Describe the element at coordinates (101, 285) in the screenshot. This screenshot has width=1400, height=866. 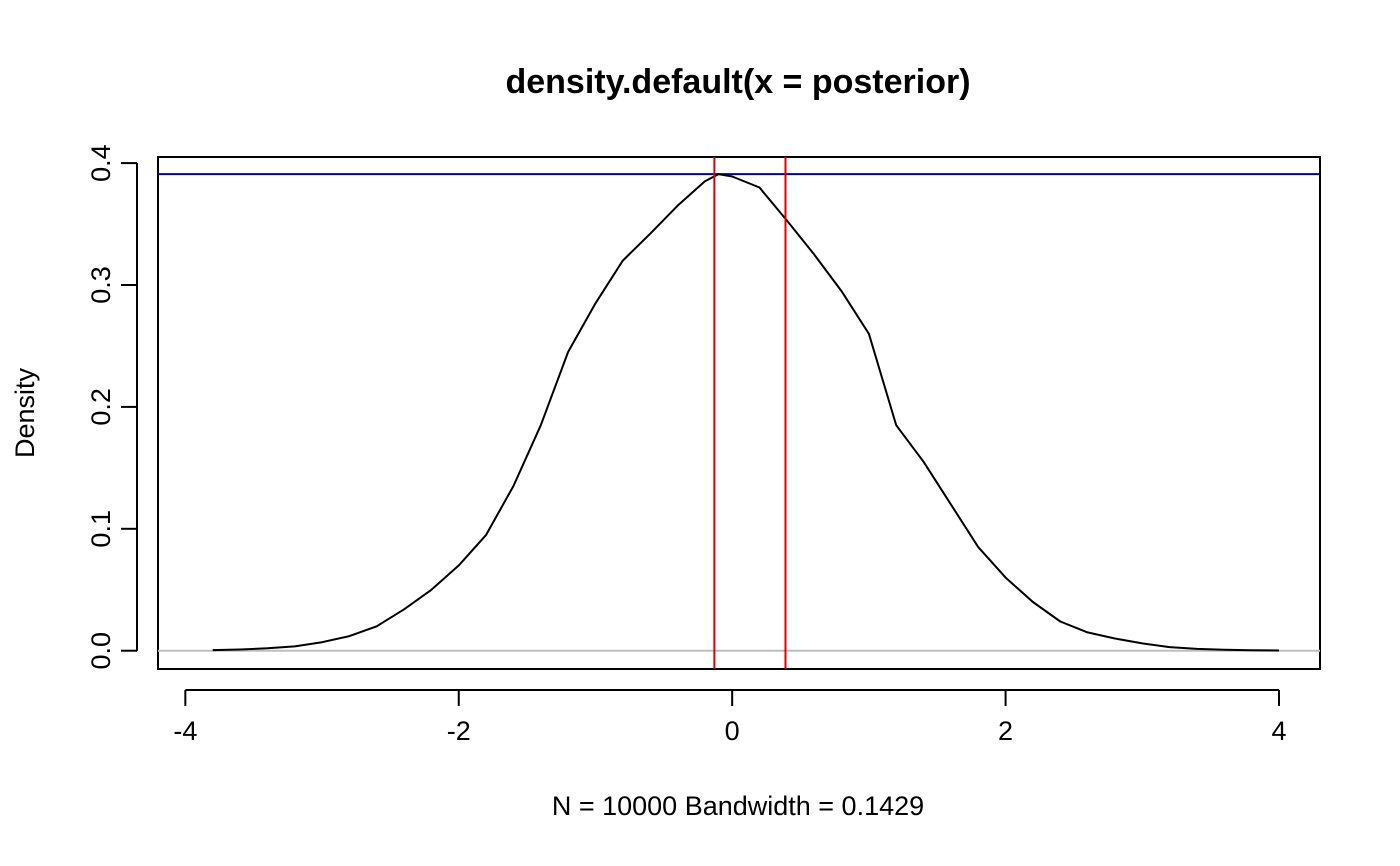
I see `y-tick-label: 0.3` at that location.